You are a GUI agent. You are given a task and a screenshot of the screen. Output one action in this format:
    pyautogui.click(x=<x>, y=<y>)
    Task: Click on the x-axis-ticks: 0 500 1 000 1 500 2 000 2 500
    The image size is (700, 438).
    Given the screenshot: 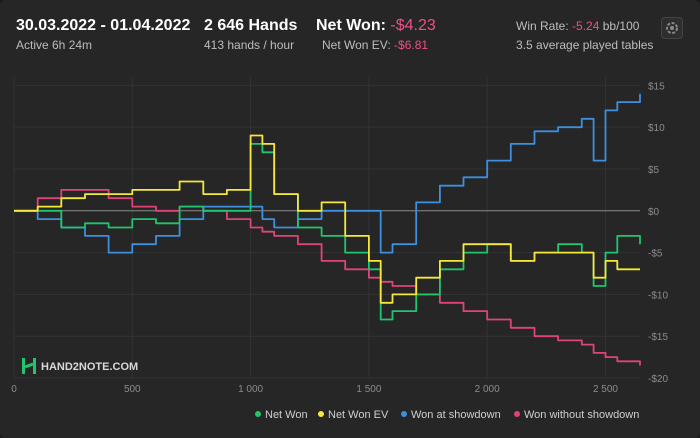 What is the action you would take?
    pyautogui.click(x=314, y=389)
    